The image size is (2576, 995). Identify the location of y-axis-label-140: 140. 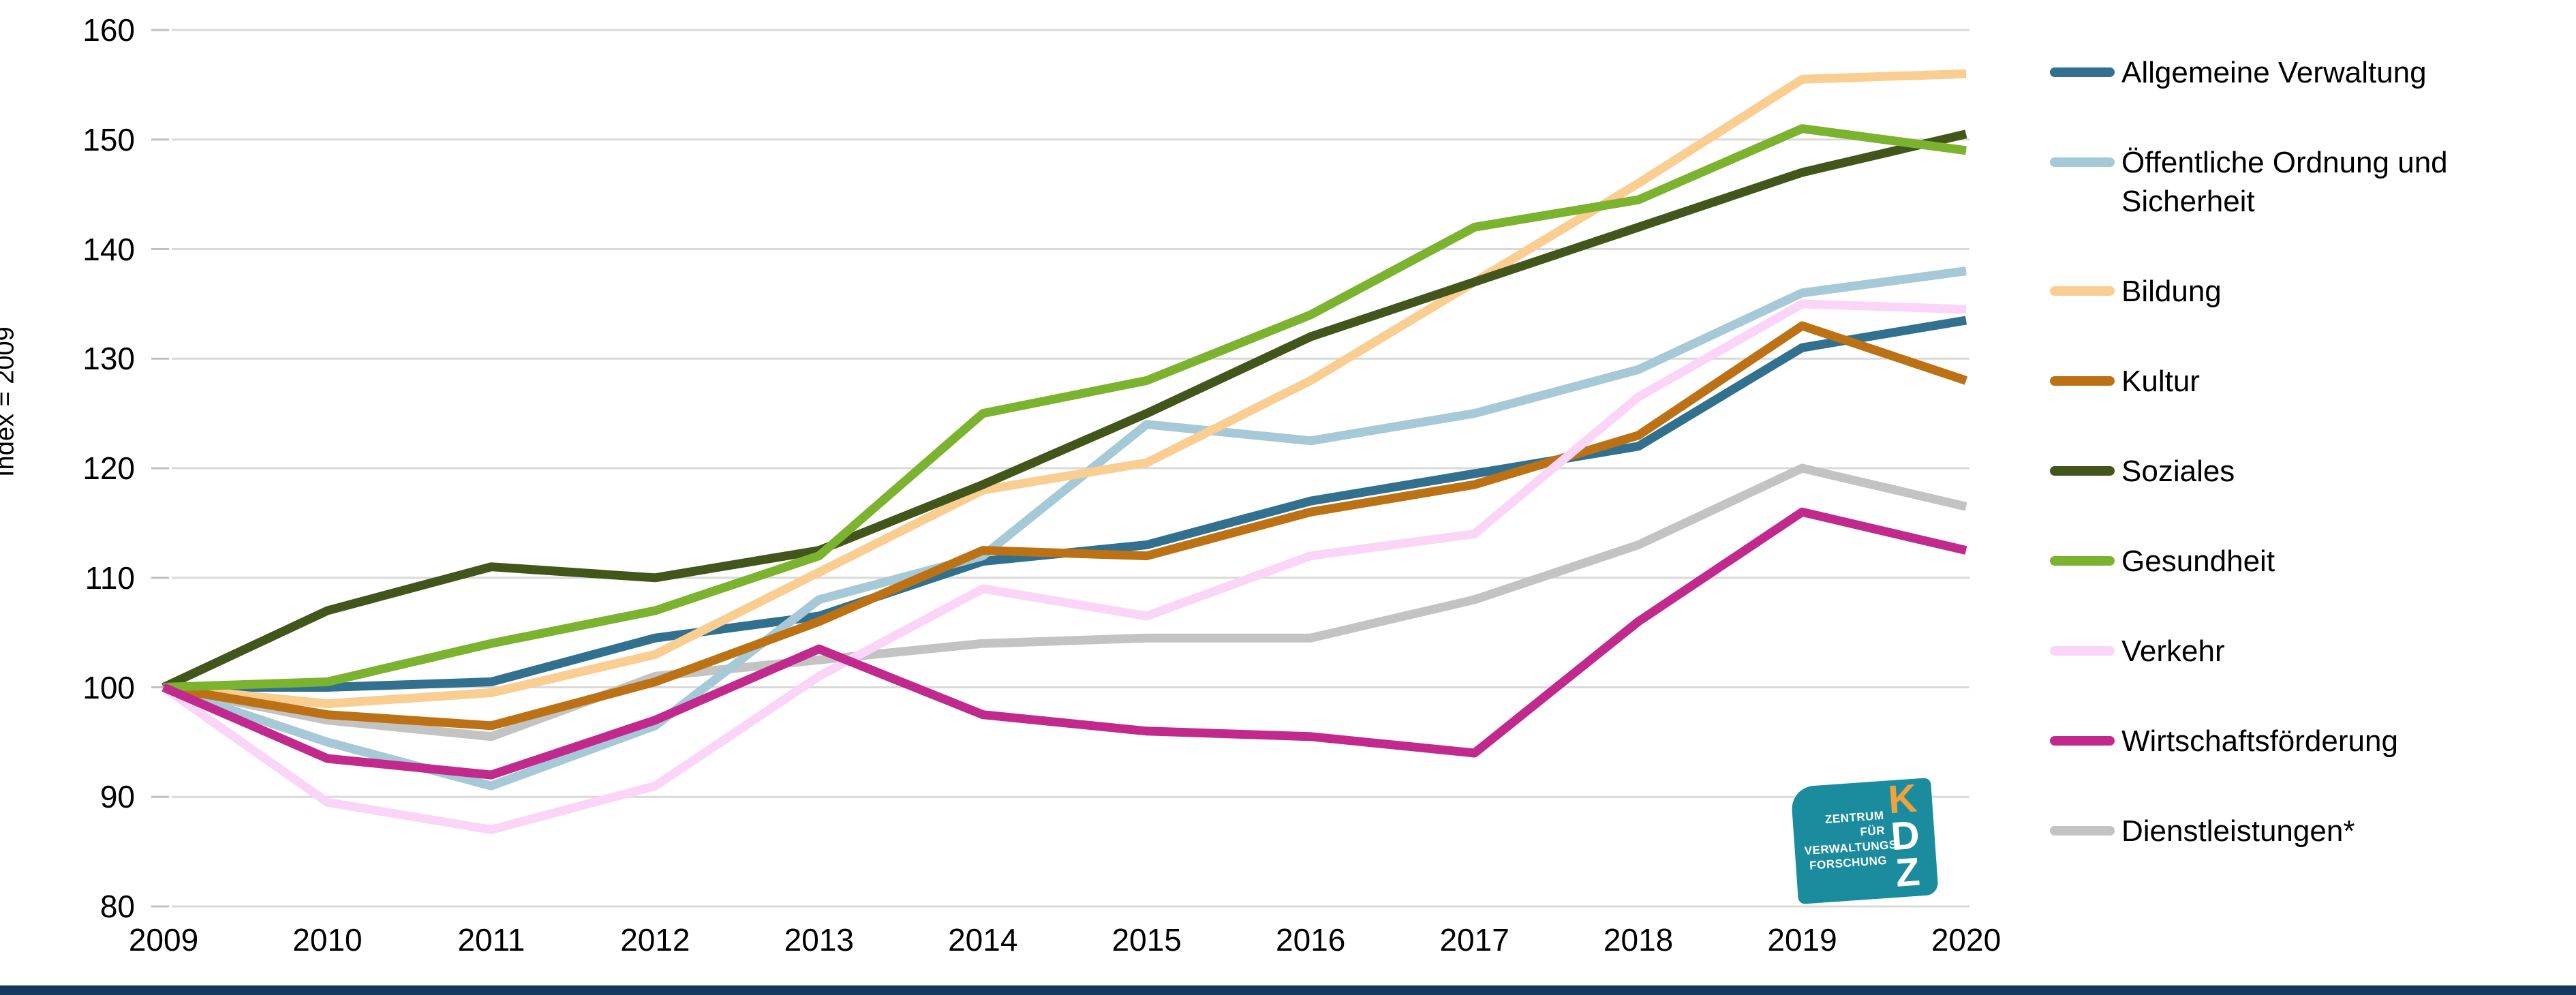
(108, 249).